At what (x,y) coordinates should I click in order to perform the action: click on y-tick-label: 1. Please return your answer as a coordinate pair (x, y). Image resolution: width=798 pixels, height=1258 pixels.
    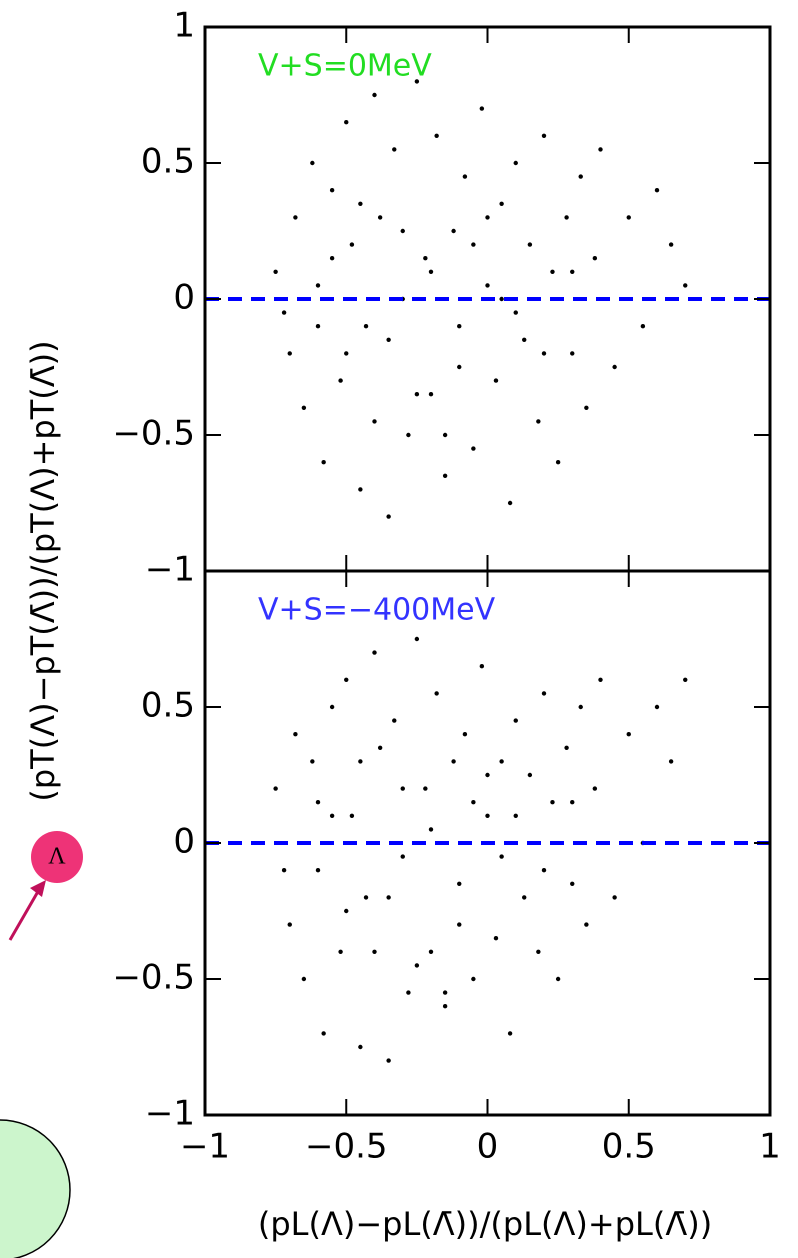
    Looking at the image, I should click on (184, 26).